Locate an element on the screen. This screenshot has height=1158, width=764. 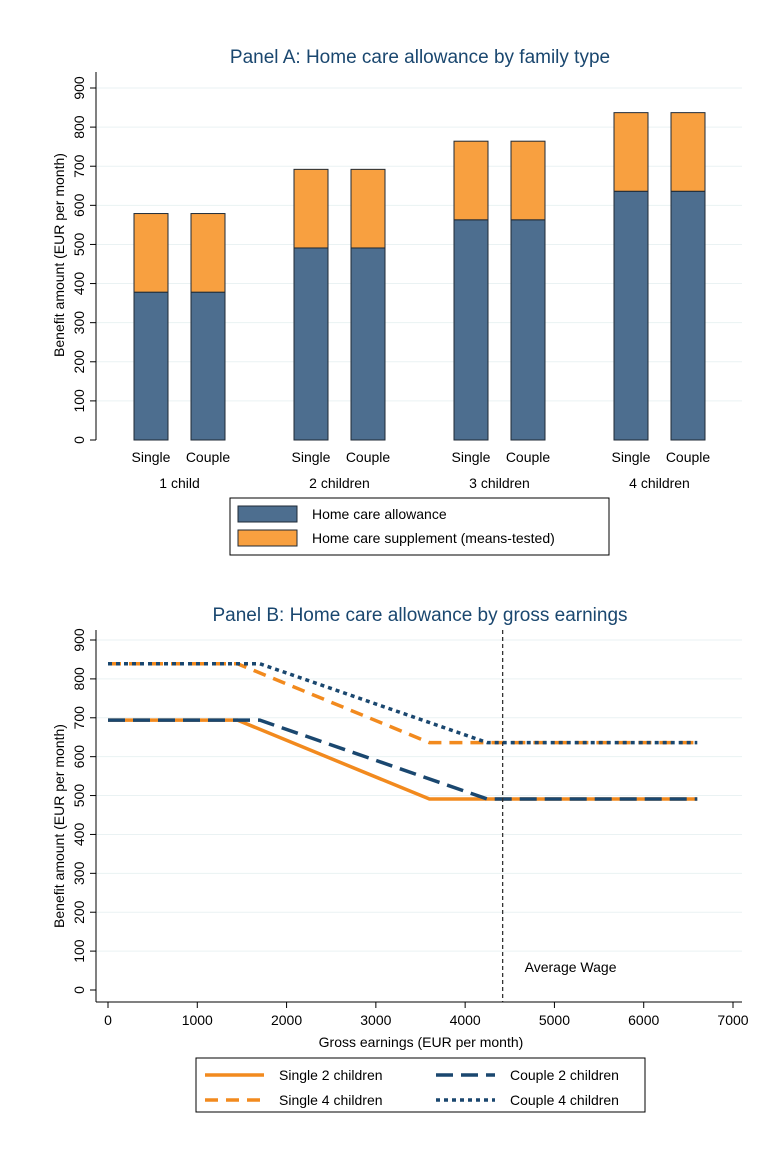
legend-label: Single 2 children is located at coordinates (331, 1075).